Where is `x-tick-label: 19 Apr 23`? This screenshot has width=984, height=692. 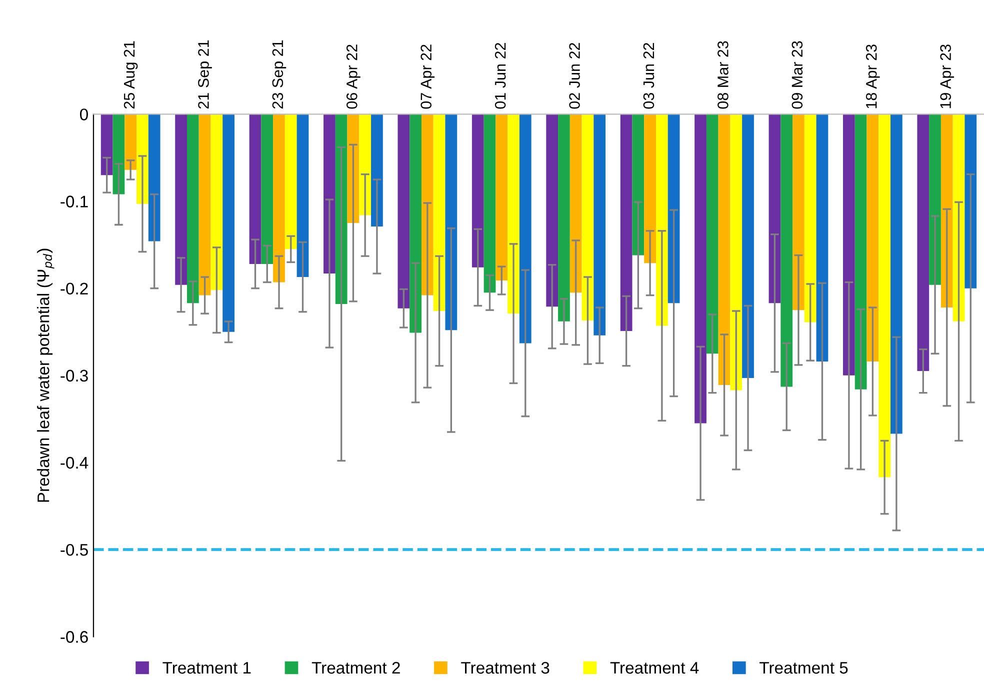 x-tick-label: 19 Apr 23 is located at coordinates (947, 76).